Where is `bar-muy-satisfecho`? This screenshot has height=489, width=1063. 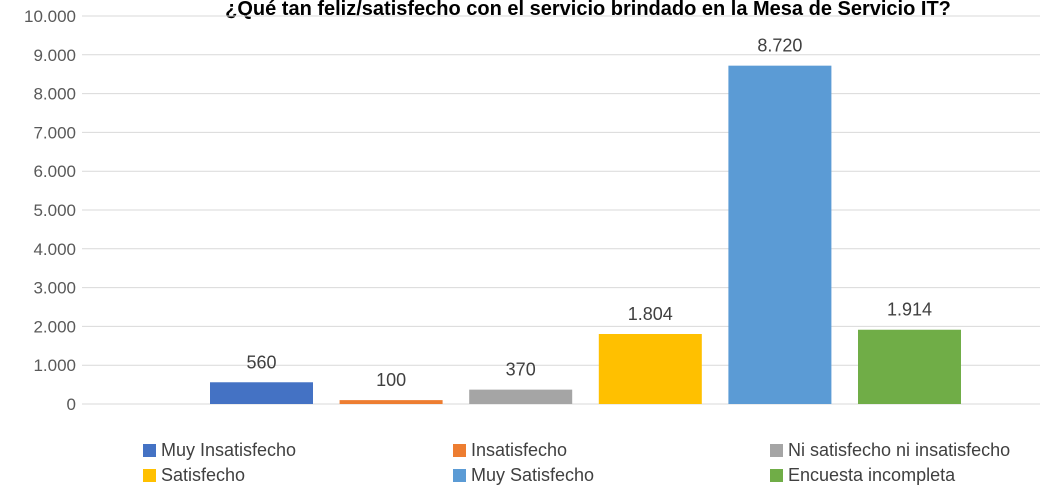
bar-muy-satisfecho is located at coordinates (780, 234).